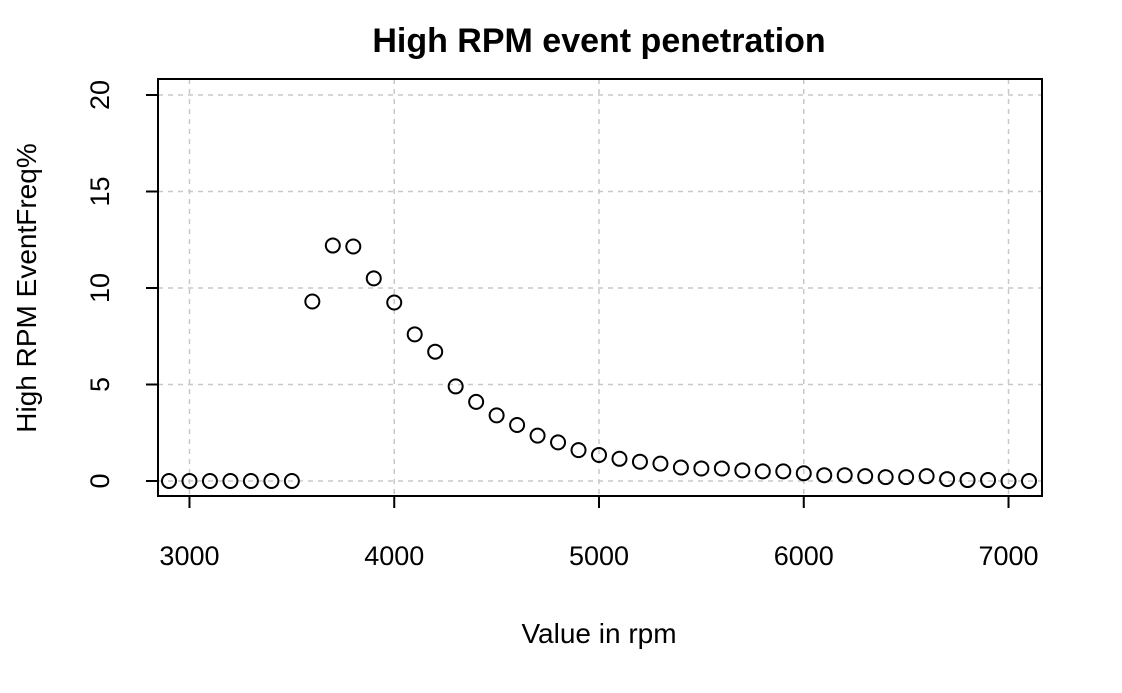 The height and width of the screenshot is (693, 1122). What do you see at coordinates (804, 556) in the screenshot?
I see `x-tick-label: 6000` at bounding box center [804, 556].